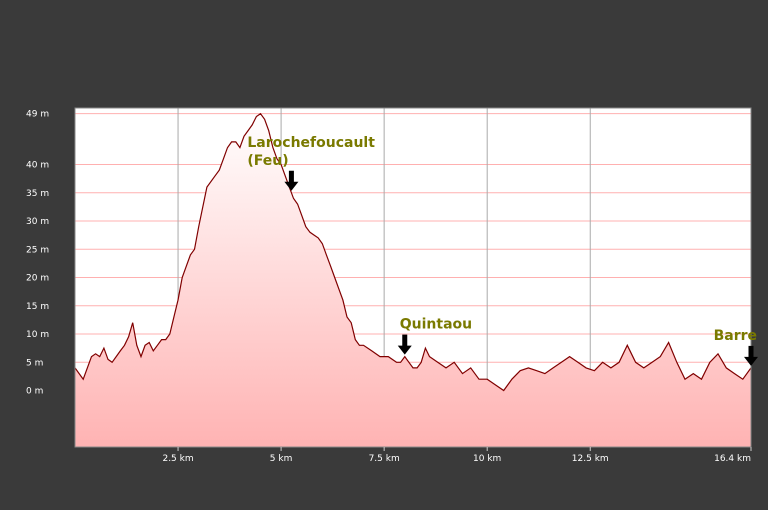 The height and width of the screenshot is (510, 768). Describe the element at coordinates (34, 363) in the screenshot. I see `y-tick-label: 5 m` at that location.